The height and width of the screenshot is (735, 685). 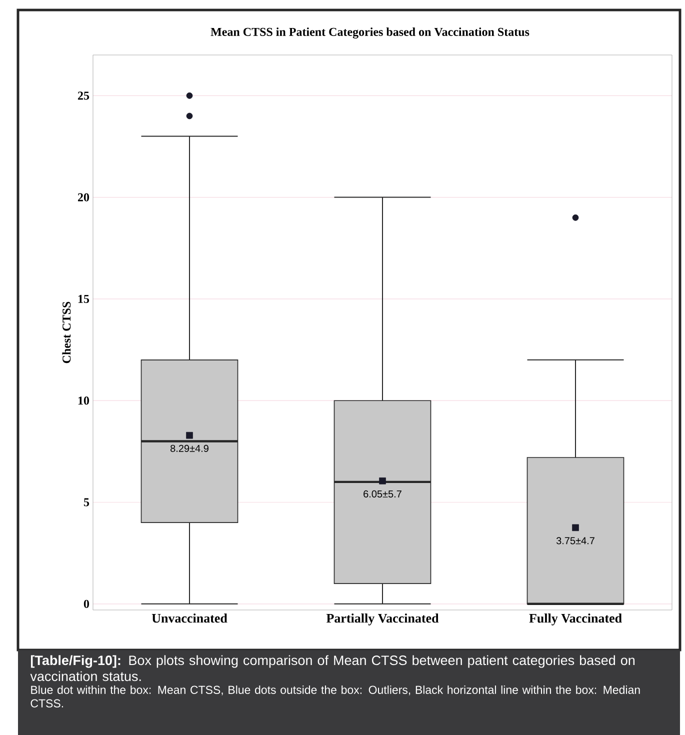 I want to click on y-tick-label: 25, so click(x=84, y=96).